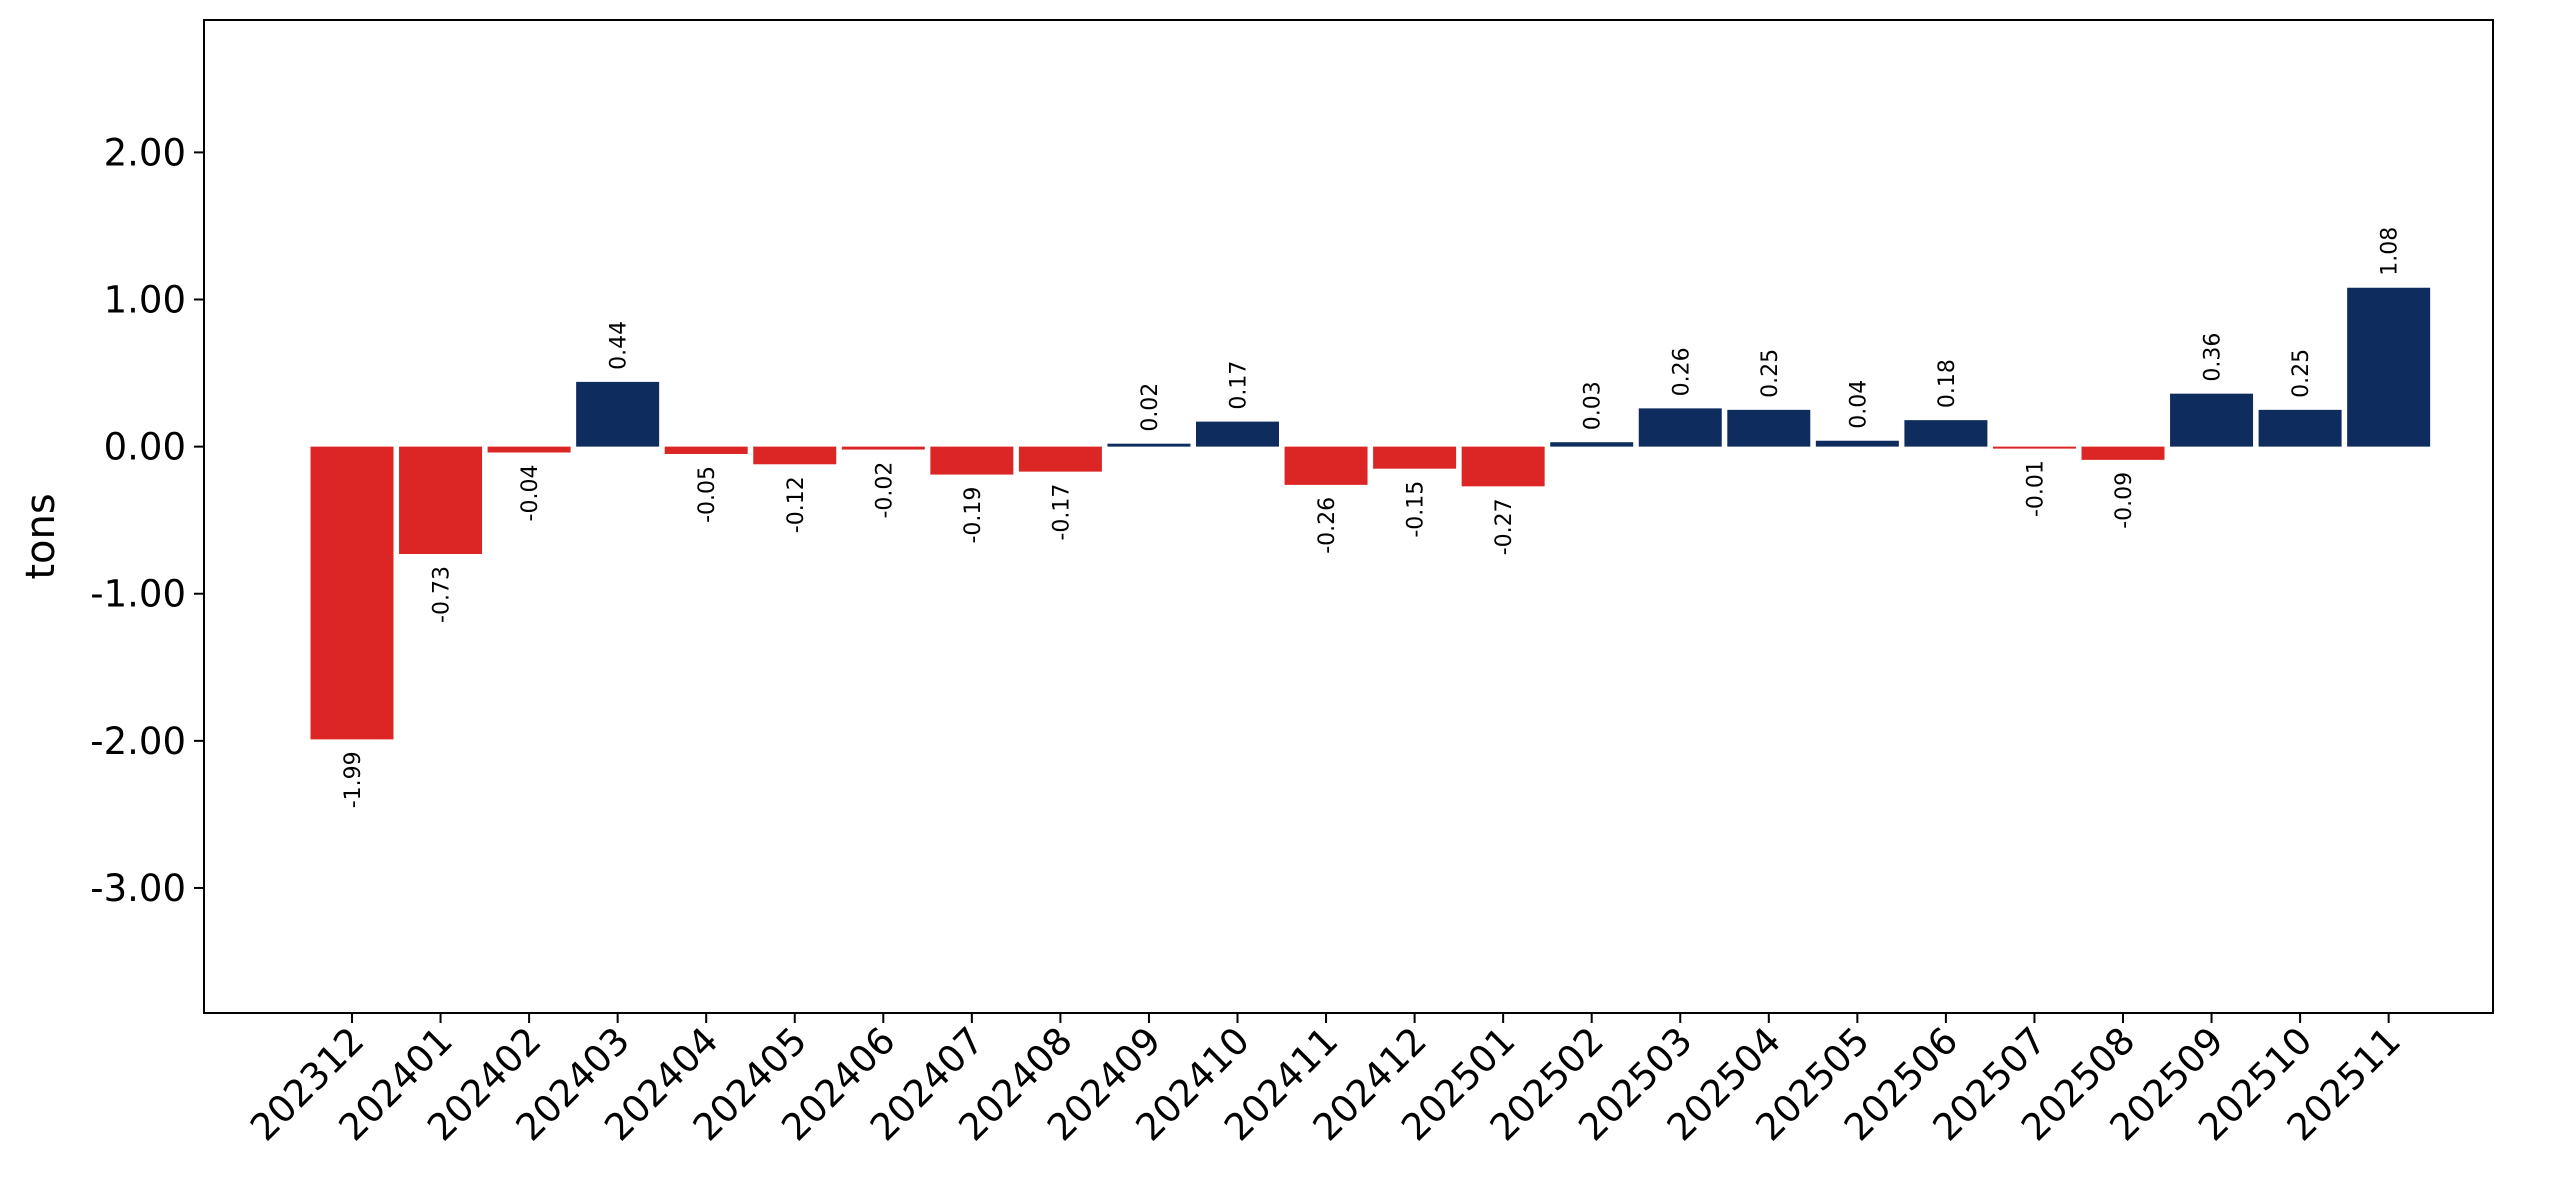 The width and height of the screenshot is (2558, 1199). What do you see at coordinates (1504, 526) in the screenshot?
I see `value-label-202501: -0.27` at bounding box center [1504, 526].